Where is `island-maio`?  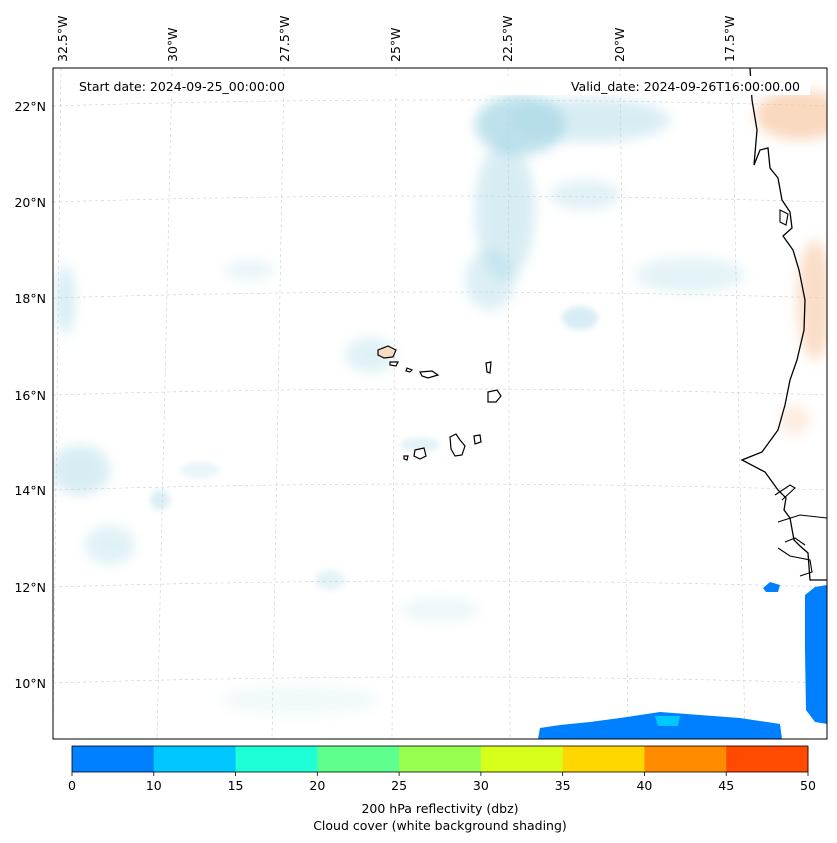 island-maio is located at coordinates (477, 439).